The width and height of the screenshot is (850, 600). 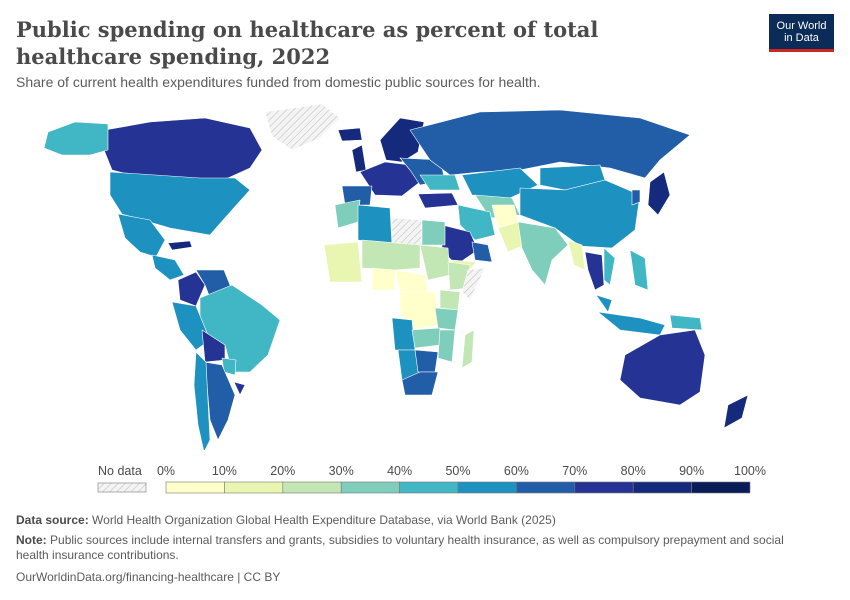 What do you see at coordinates (659, 193) in the screenshot?
I see `region-japan: Japan` at bounding box center [659, 193].